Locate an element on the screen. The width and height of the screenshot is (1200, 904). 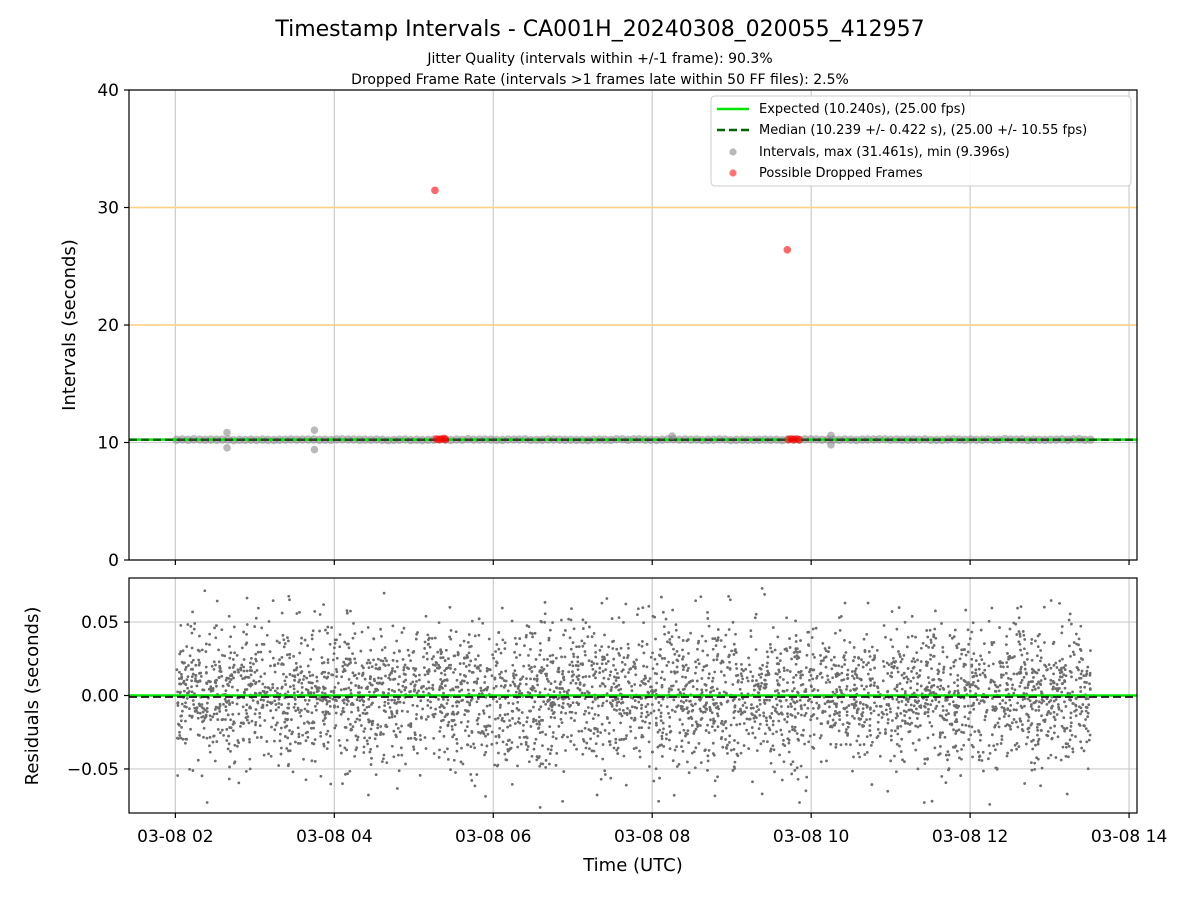
x-tick-label: 03-08 06 is located at coordinates (493, 837).